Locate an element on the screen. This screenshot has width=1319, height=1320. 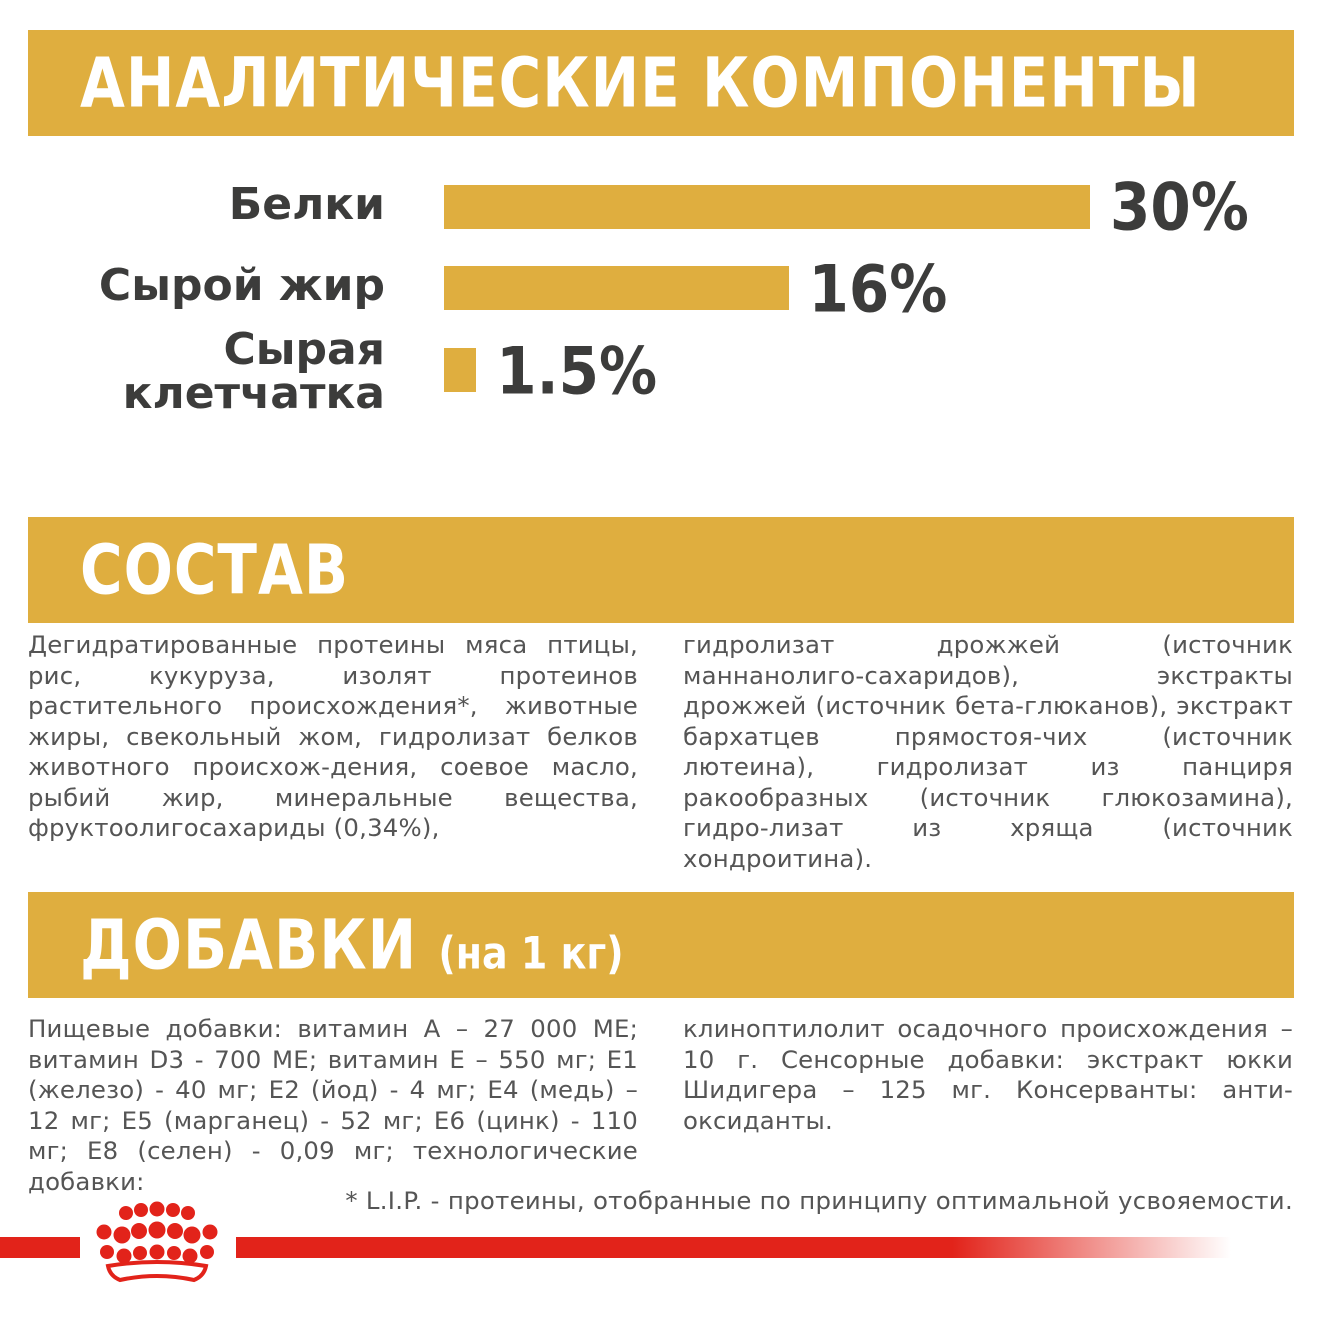
crown-logo-icon is located at coordinates (157, 1242).